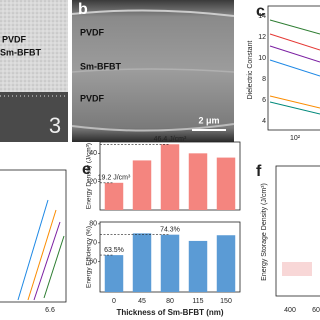  I want to click on x-tick-label: 115, so click(197, 301).